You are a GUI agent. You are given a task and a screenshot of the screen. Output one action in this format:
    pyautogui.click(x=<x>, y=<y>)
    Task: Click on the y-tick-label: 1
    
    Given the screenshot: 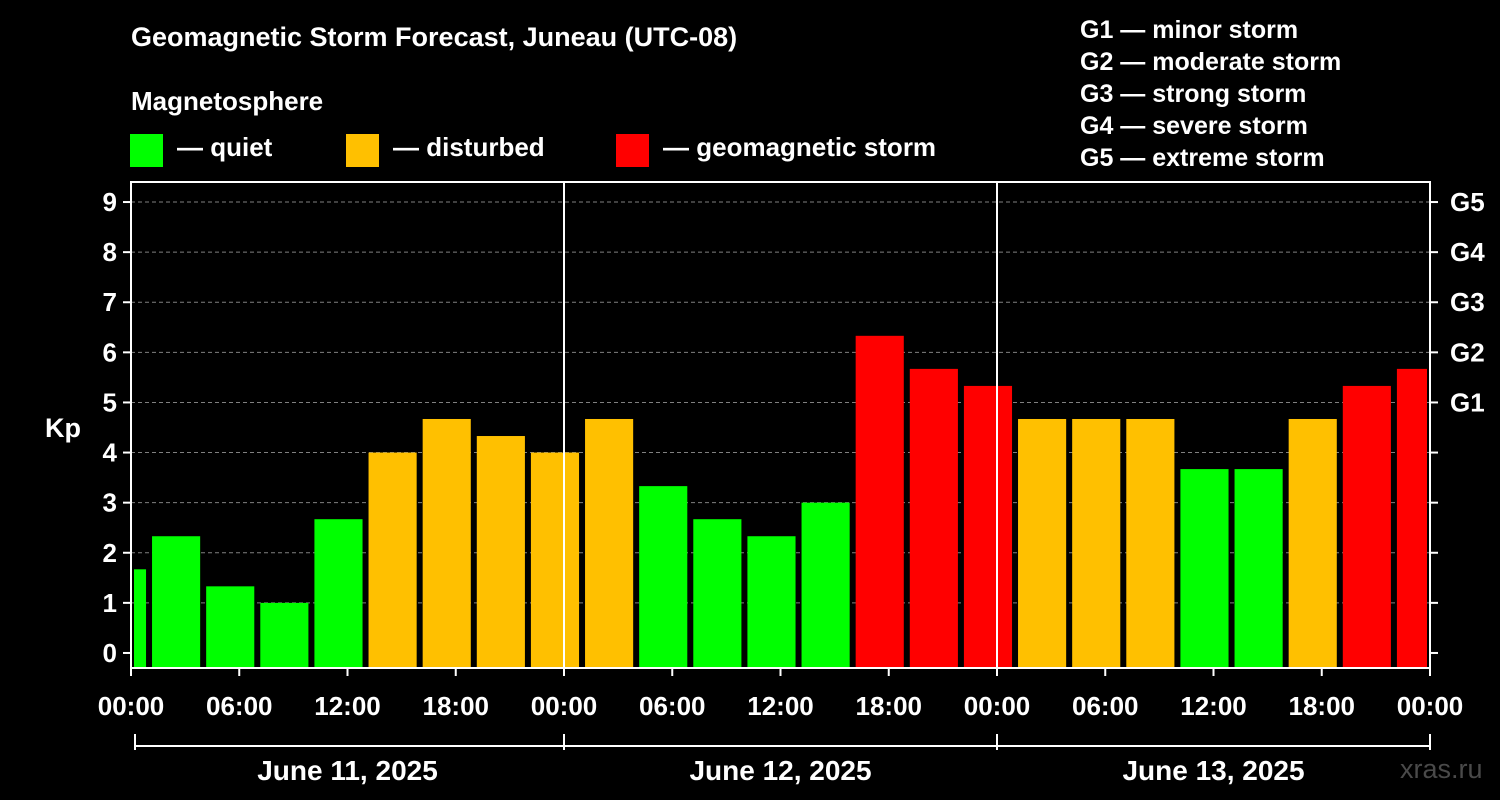 What is the action you would take?
    pyautogui.click(x=110, y=603)
    